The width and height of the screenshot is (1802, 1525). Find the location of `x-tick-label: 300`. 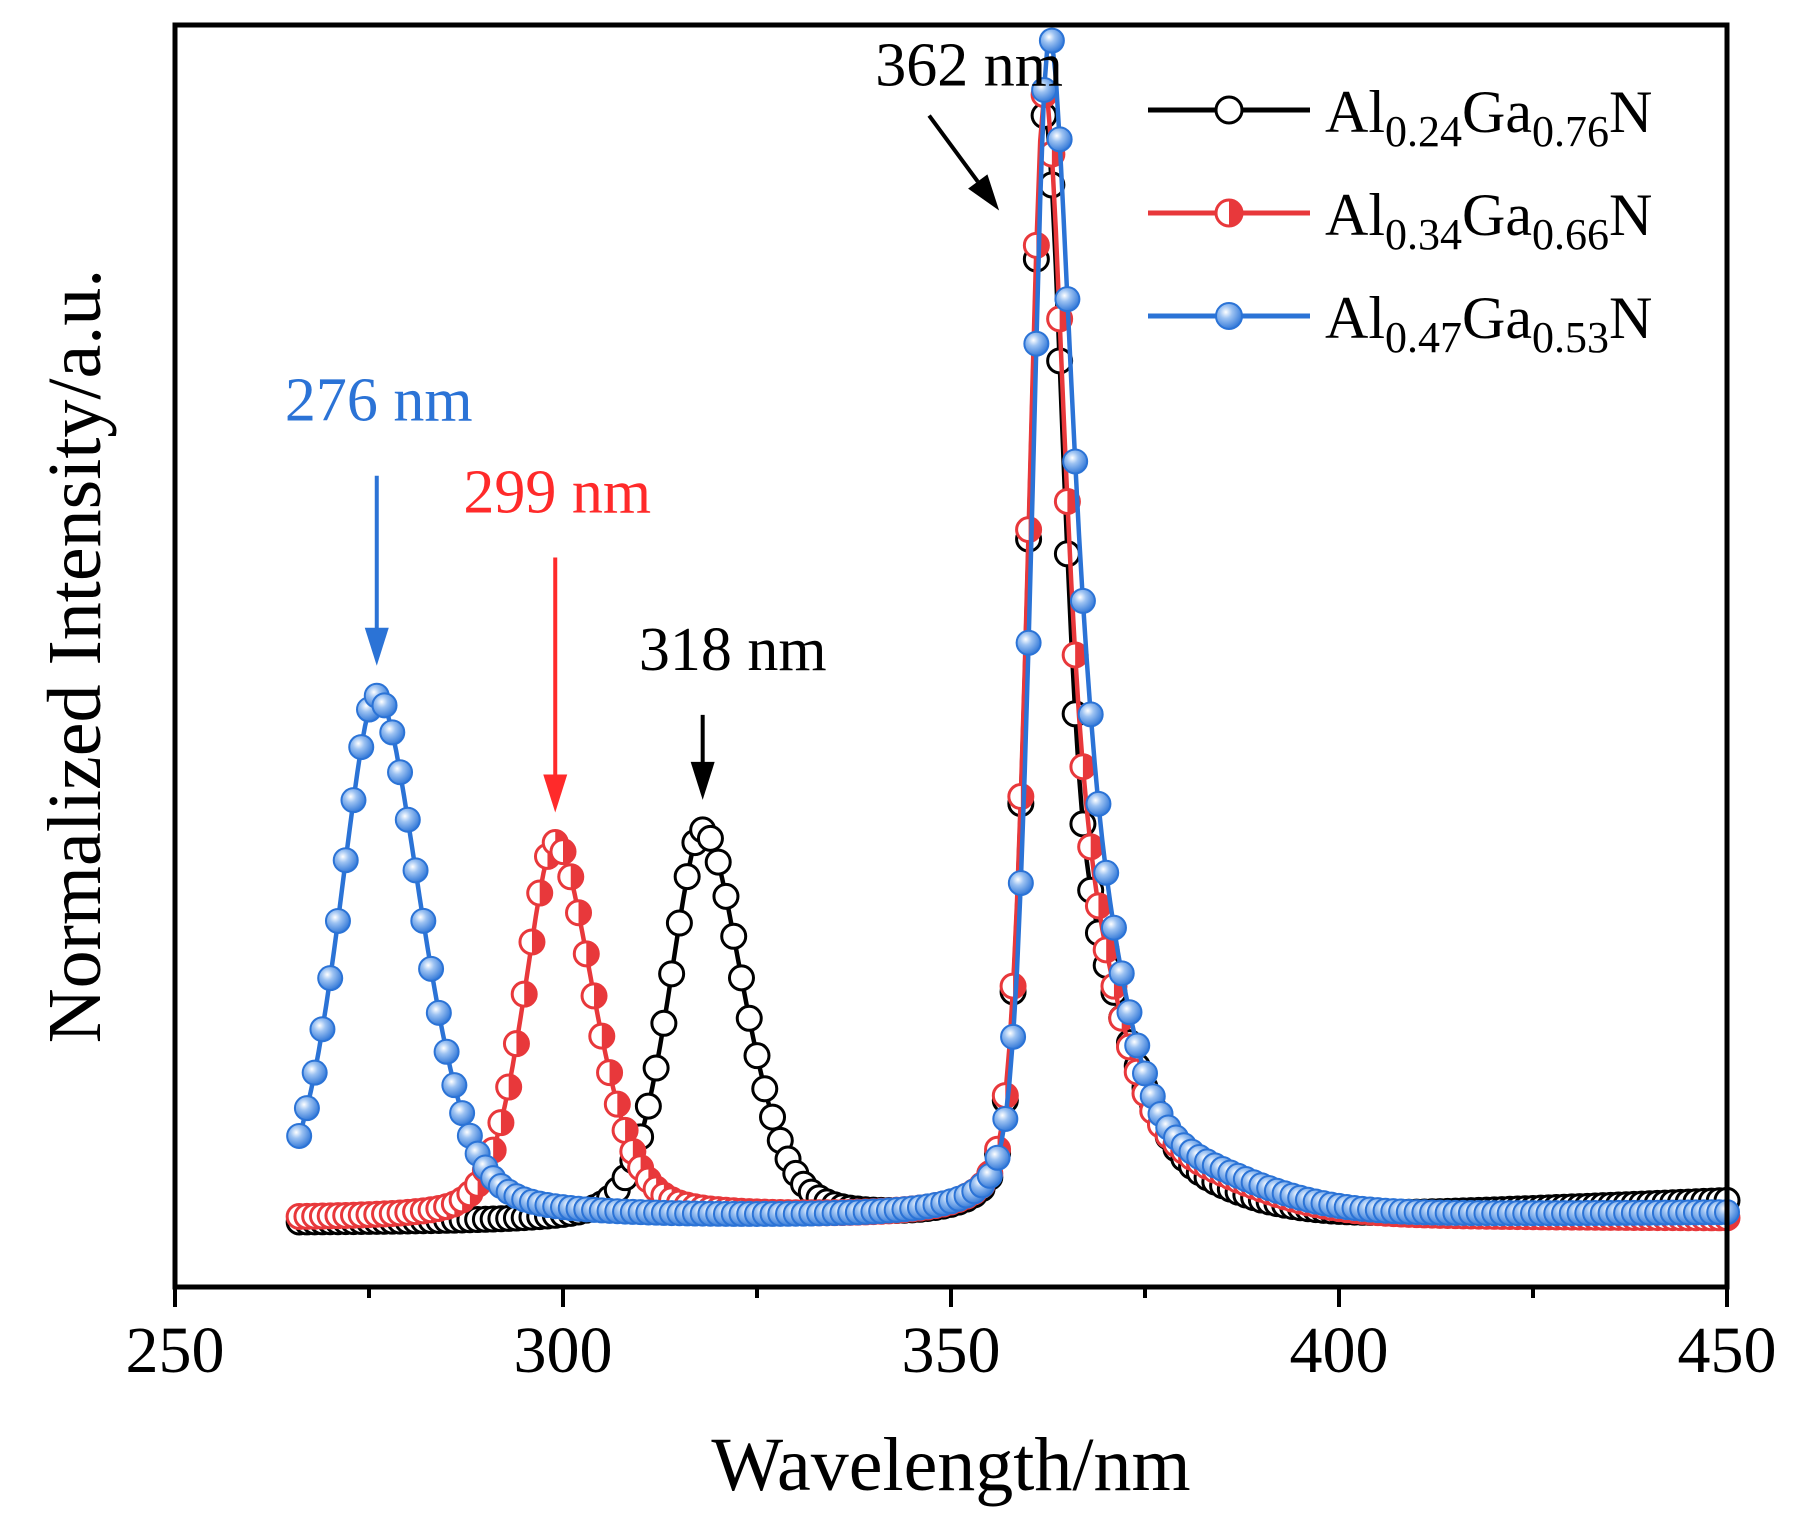

x-tick-label: 300 is located at coordinates (563, 1350).